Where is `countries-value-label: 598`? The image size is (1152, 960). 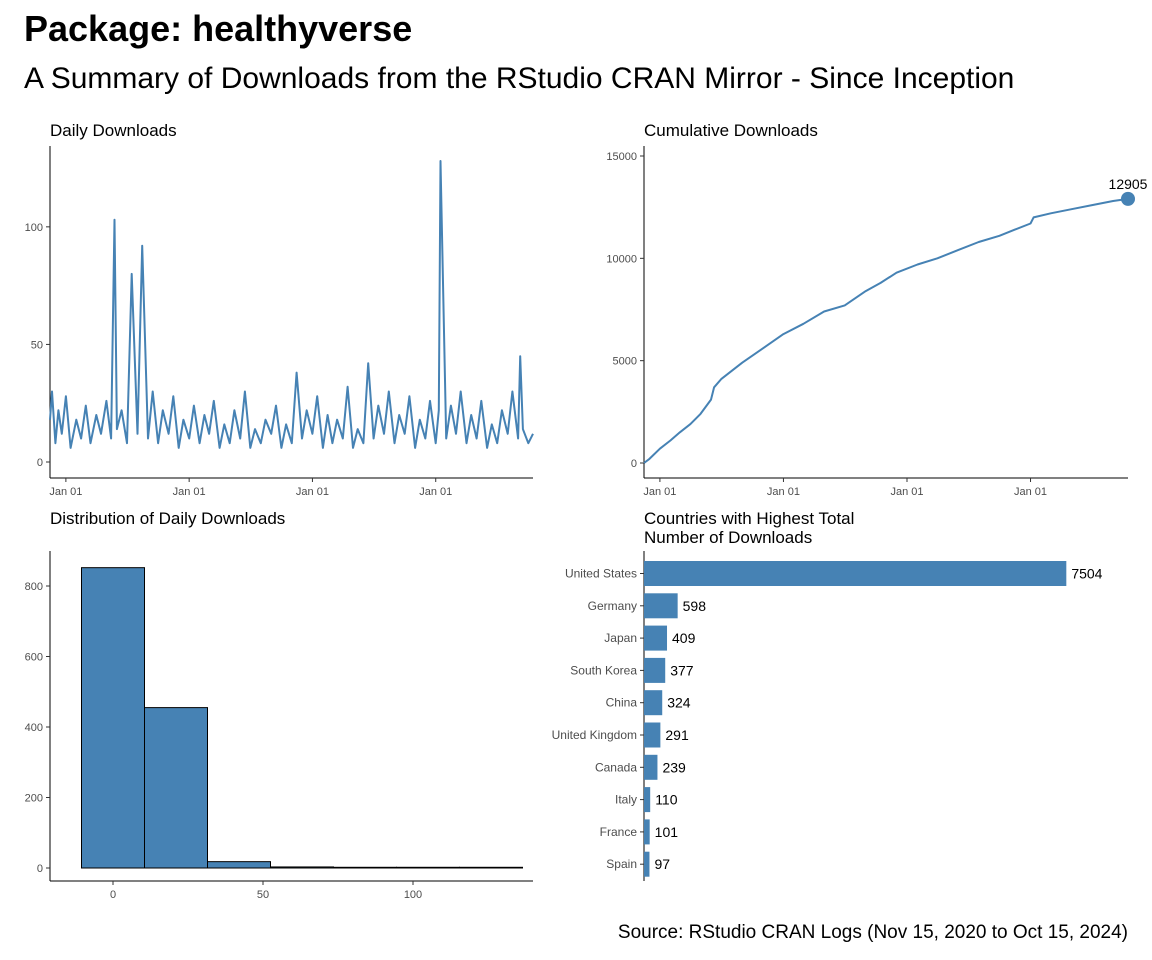
countries-value-label: 598 is located at coordinates (695, 606).